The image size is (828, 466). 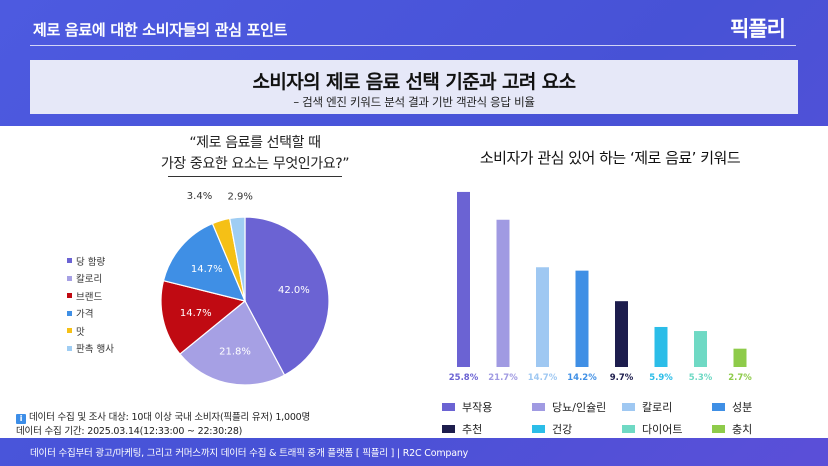 I want to click on pie-question-line2: 가장 중요한 요소는 무엇인가요?”, so click(x=255, y=164).